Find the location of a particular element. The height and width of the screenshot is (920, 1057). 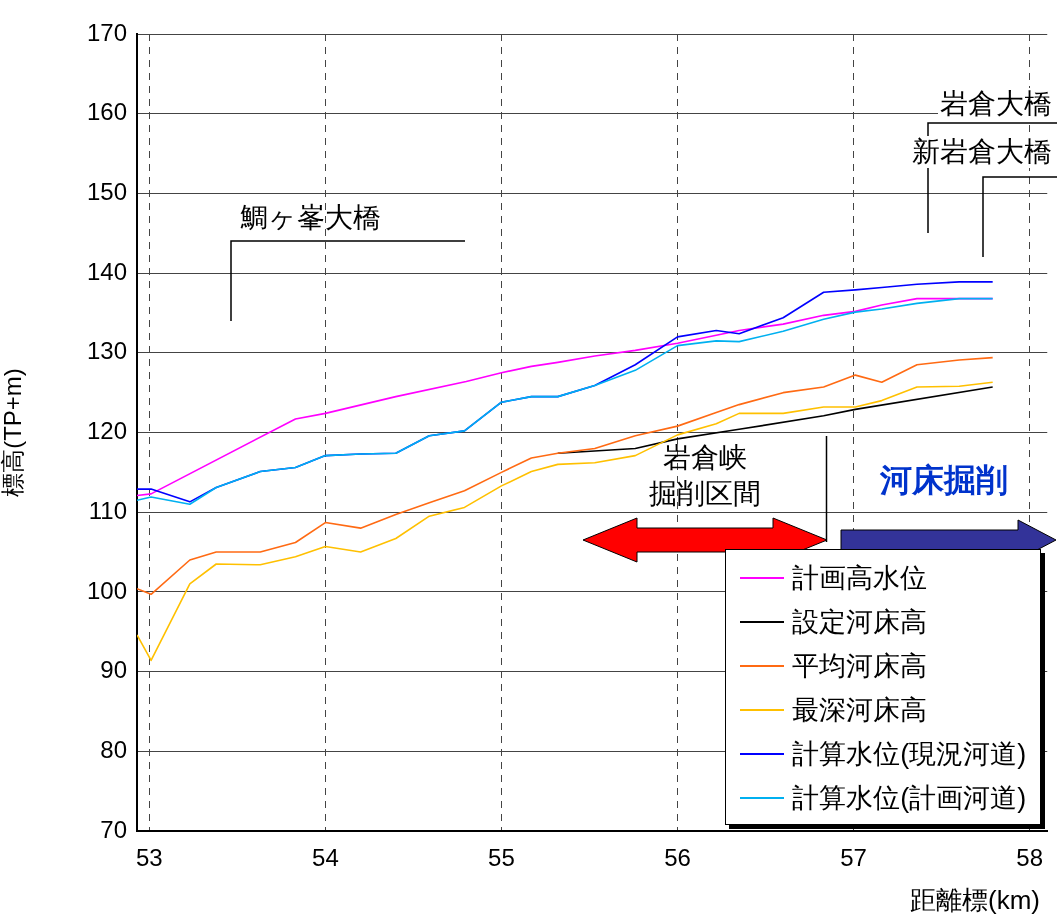

x-tick-label: 53 is located at coordinates (149, 858).